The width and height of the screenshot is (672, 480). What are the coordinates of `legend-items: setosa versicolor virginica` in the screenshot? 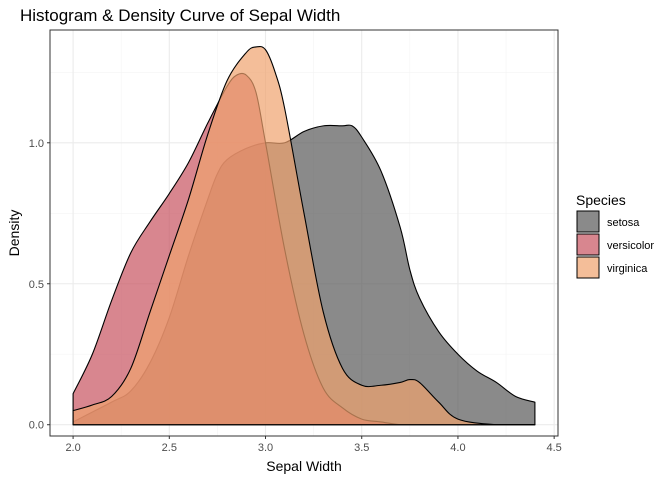 It's located at (615, 244).